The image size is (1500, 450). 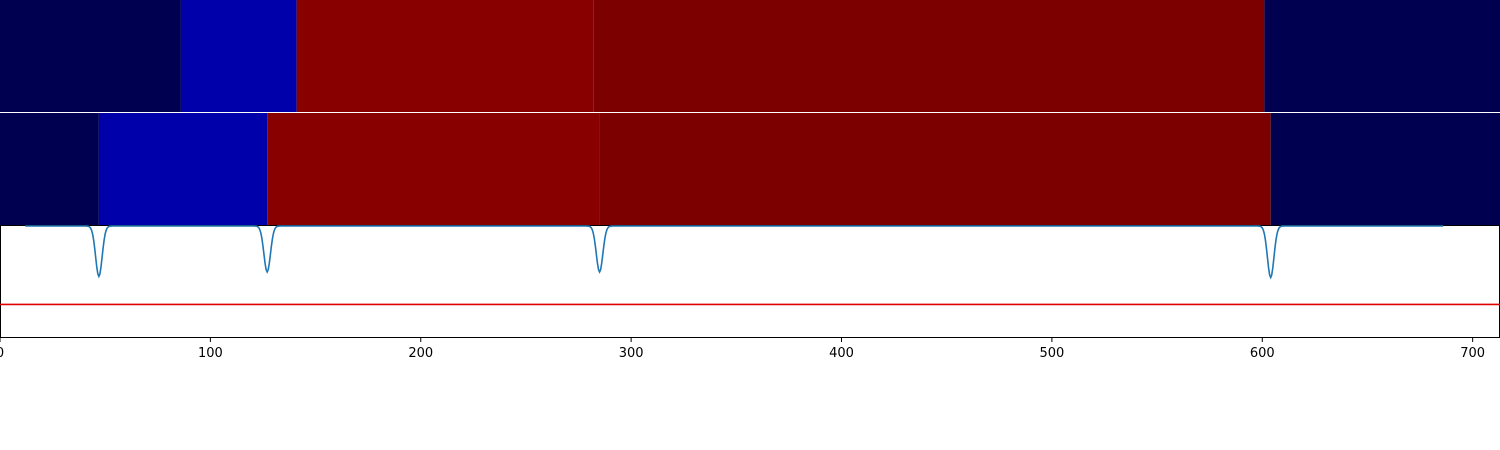 I want to click on x-tick-label-700: 700, so click(x=1472, y=353).